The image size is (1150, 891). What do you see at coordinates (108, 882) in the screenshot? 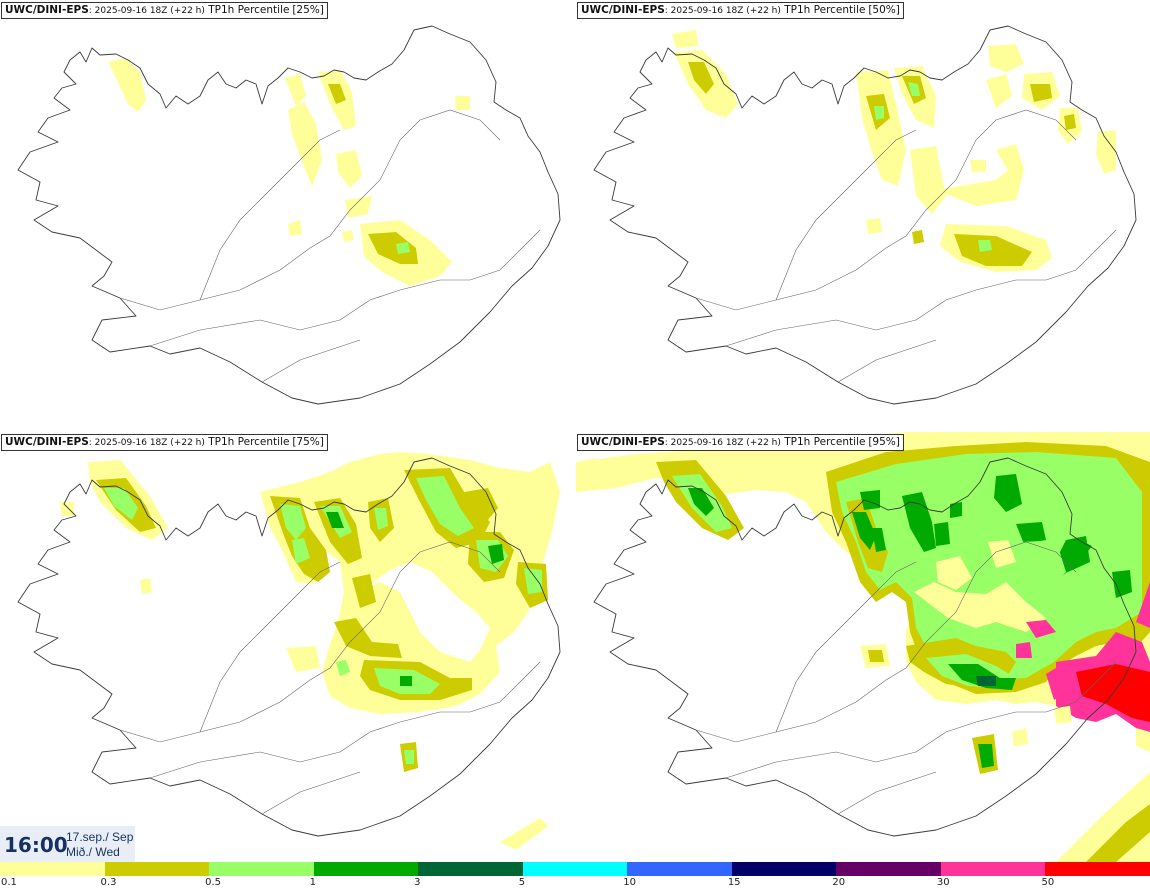
I see `legend-tick-label: 0.3` at bounding box center [108, 882].